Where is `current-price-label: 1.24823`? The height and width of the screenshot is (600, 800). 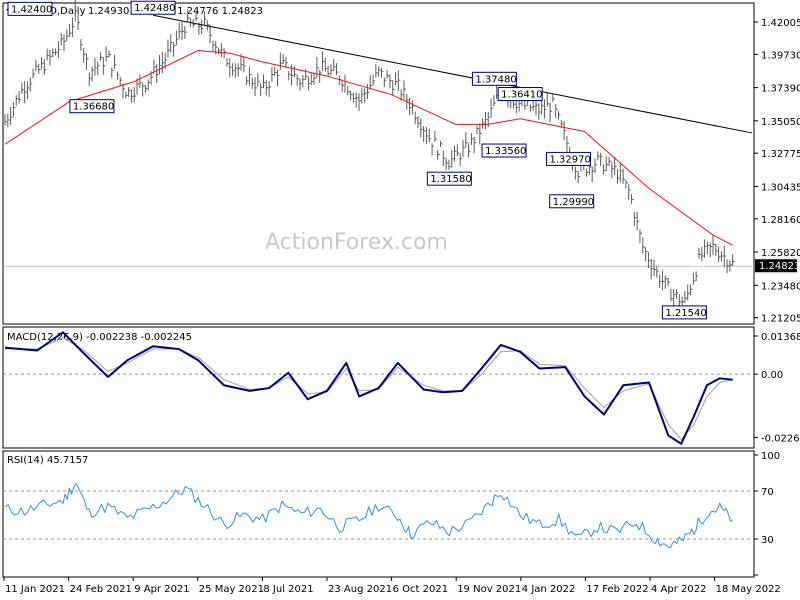 current-price-label: 1.24823 is located at coordinates (779, 266).